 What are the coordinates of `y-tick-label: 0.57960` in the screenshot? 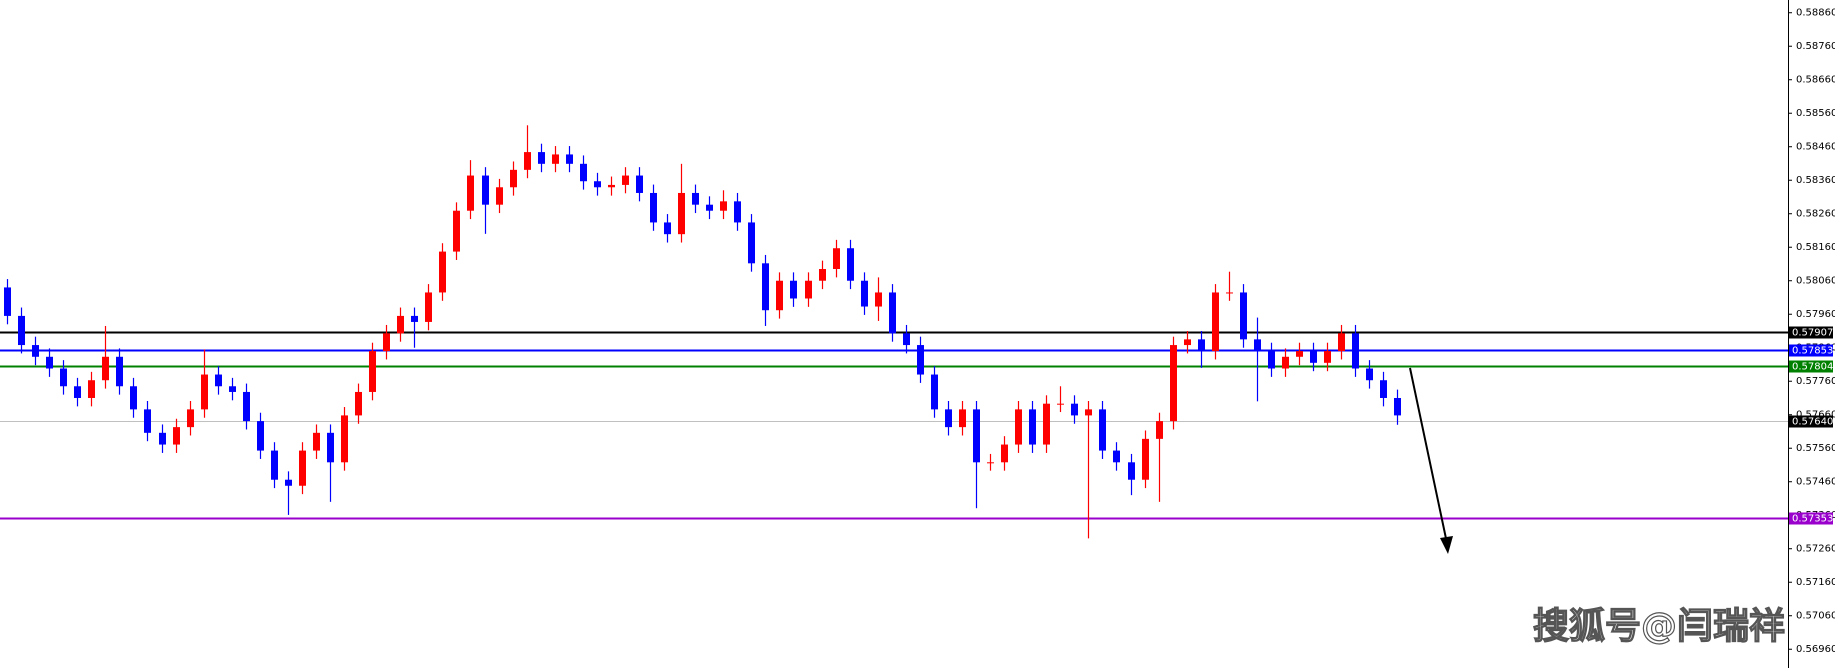 It's located at (1815, 314).